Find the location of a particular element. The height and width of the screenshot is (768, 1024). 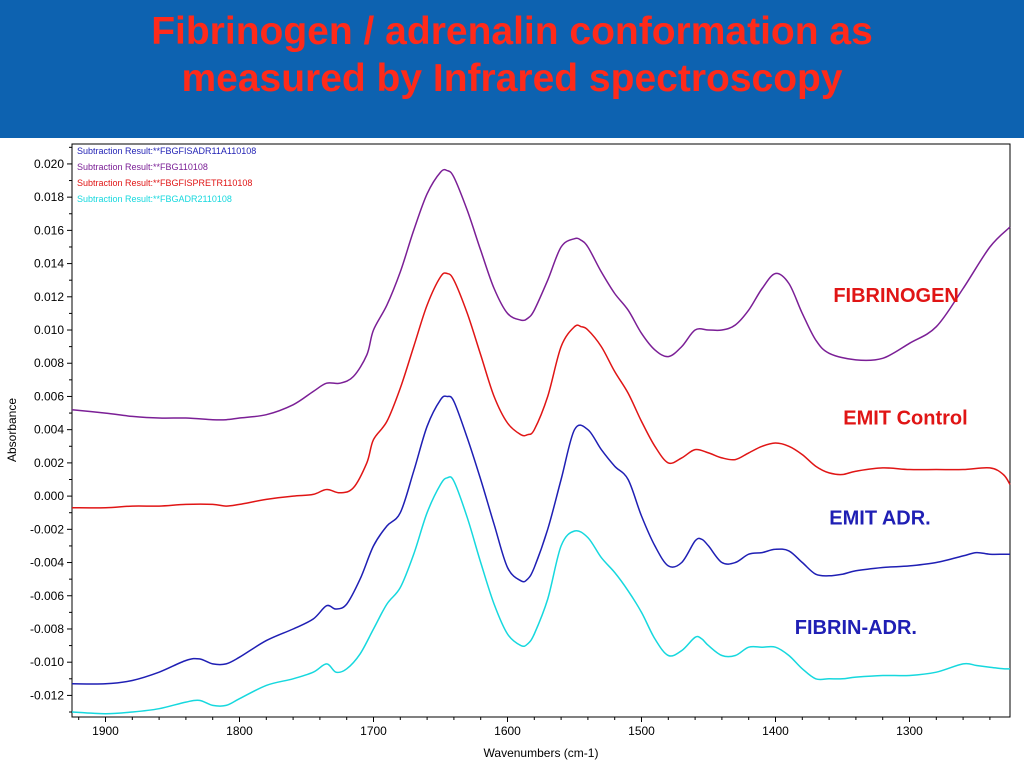

y-tick-label: -0.010 is located at coordinates (47, 662).